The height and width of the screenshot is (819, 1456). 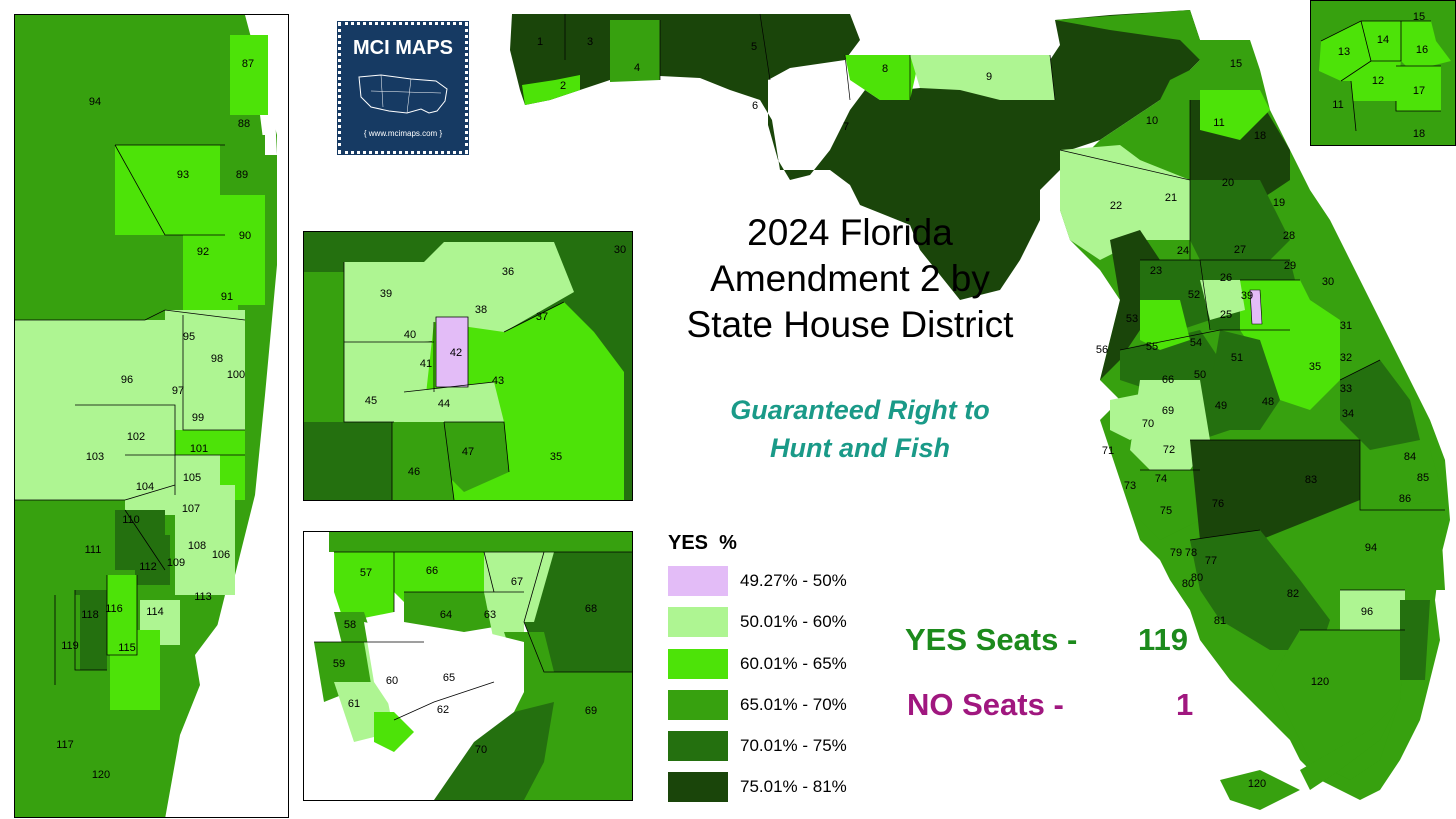 I want to click on svg-text: 24, so click(x=1183, y=251).